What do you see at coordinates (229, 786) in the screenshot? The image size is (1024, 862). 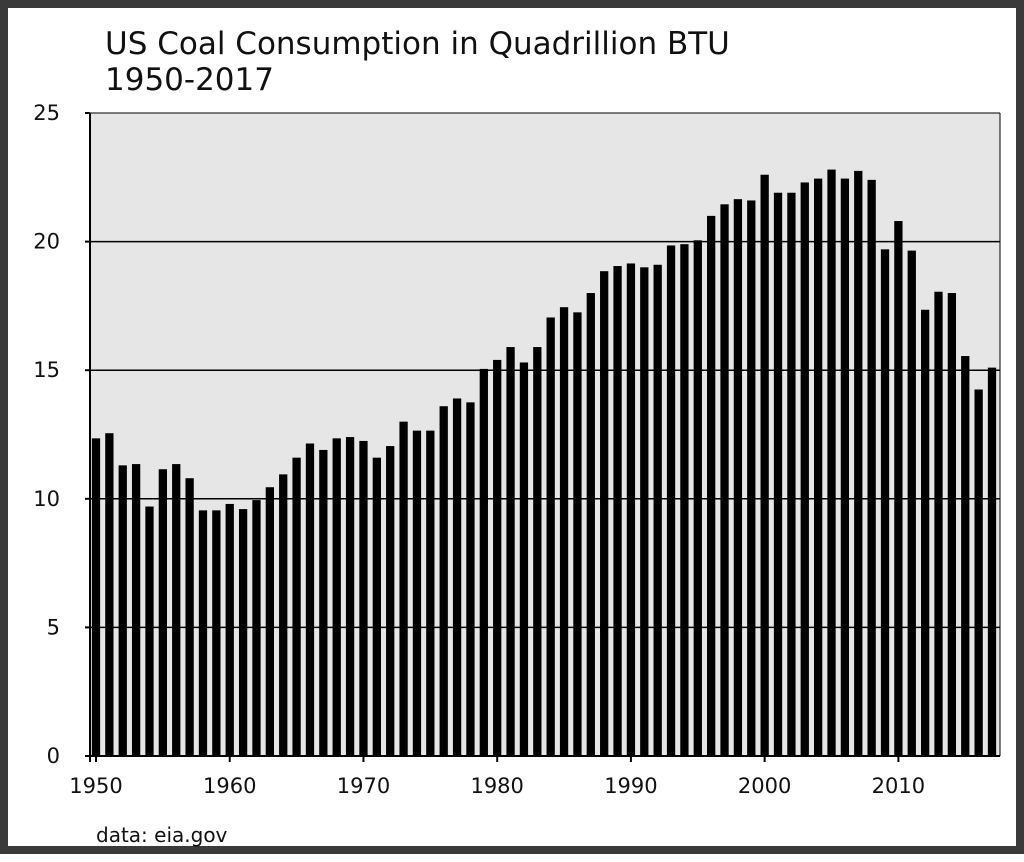 I see `x-tick-label: 1960` at bounding box center [229, 786].